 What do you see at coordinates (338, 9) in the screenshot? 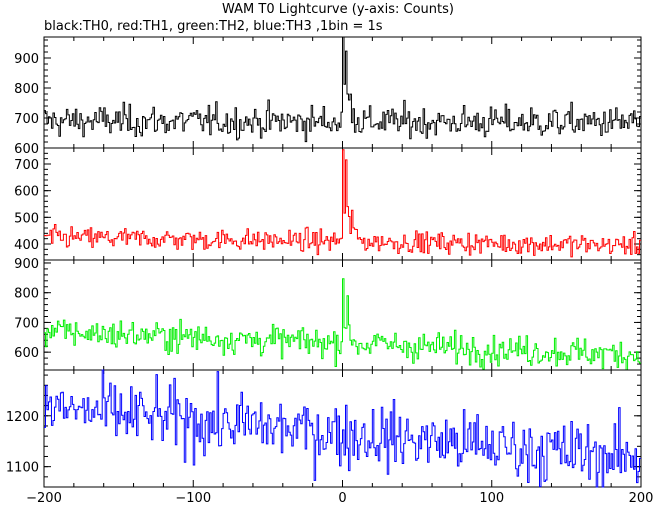
I see `chart-title: WAM T0 Lightcurve (y-axis: Counts)` at bounding box center [338, 9].